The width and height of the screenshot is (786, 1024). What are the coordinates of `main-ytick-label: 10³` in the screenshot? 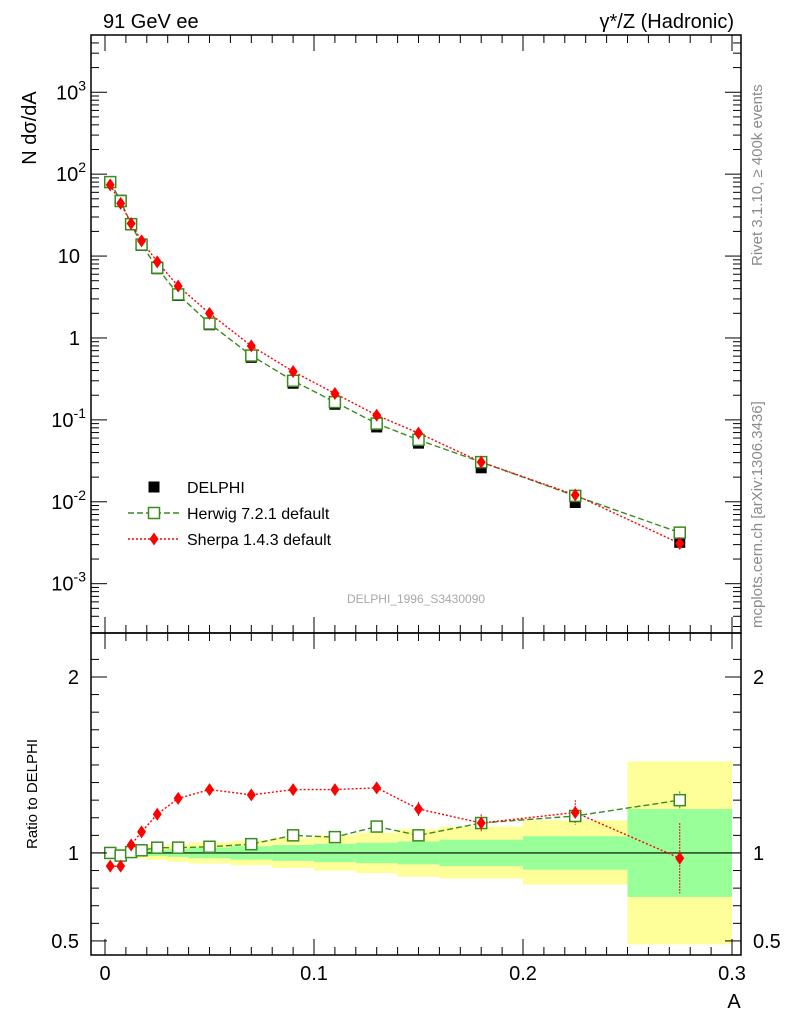 It's located at (71, 90).